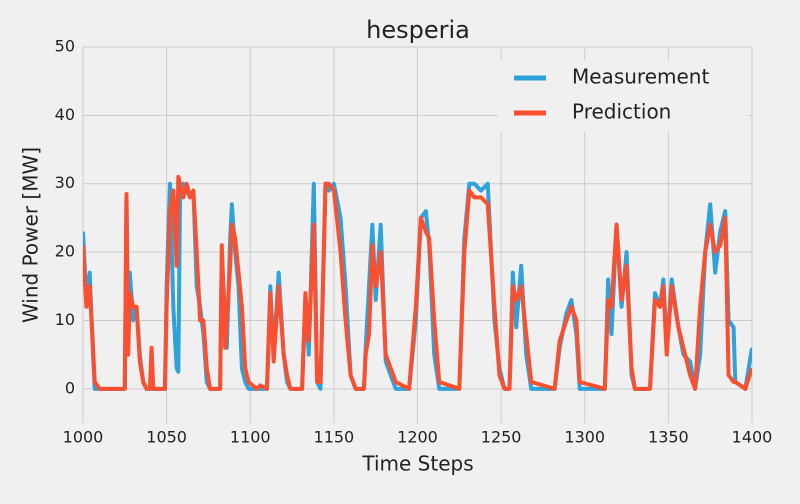 This screenshot has width=800, height=504. What do you see at coordinates (83, 437) in the screenshot?
I see `x-tick-label: 1000` at bounding box center [83, 437].